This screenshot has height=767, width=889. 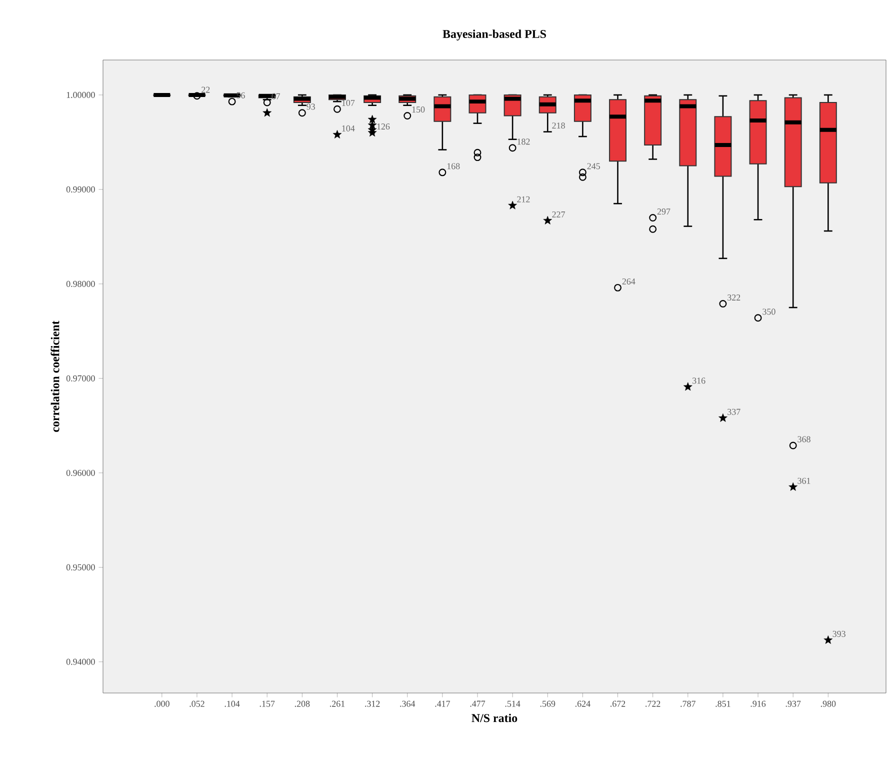 I want to click on x-tick-label: .417, so click(x=442, y=703).